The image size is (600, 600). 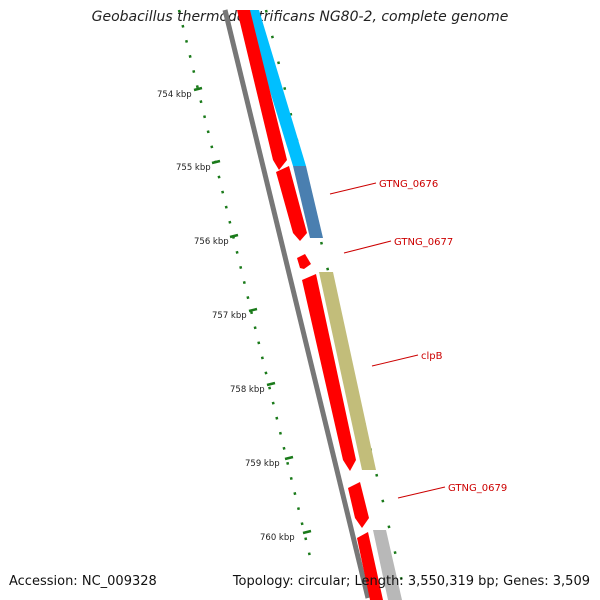 What do you see at coordinates (321, 581) in the screenshot?
I see `topology-value: circular` at bounding box center [321, 581].